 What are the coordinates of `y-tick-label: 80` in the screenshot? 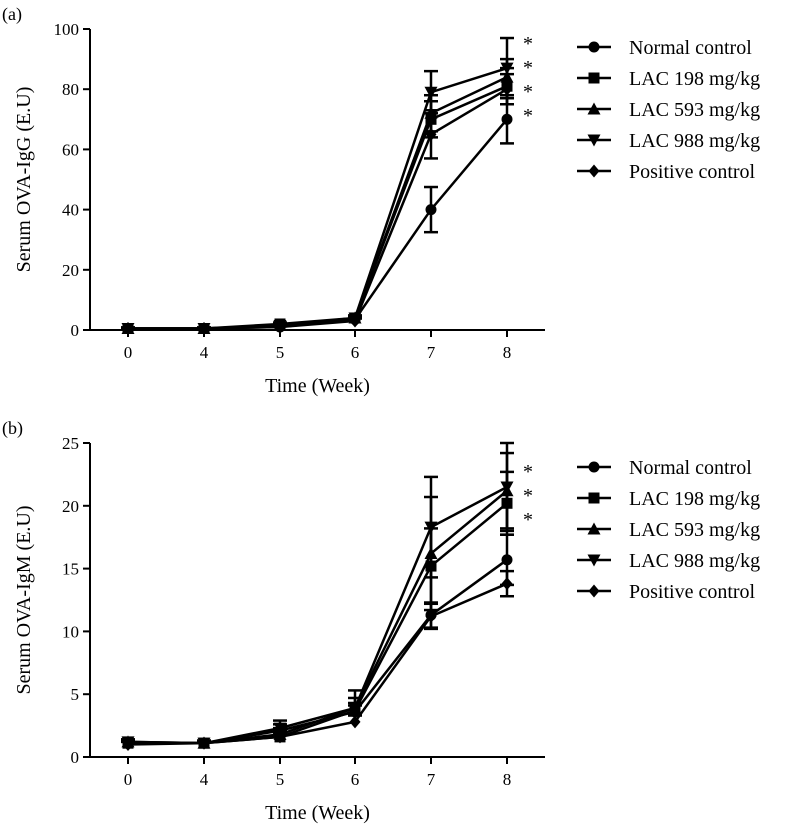 It's located at (70, 89).